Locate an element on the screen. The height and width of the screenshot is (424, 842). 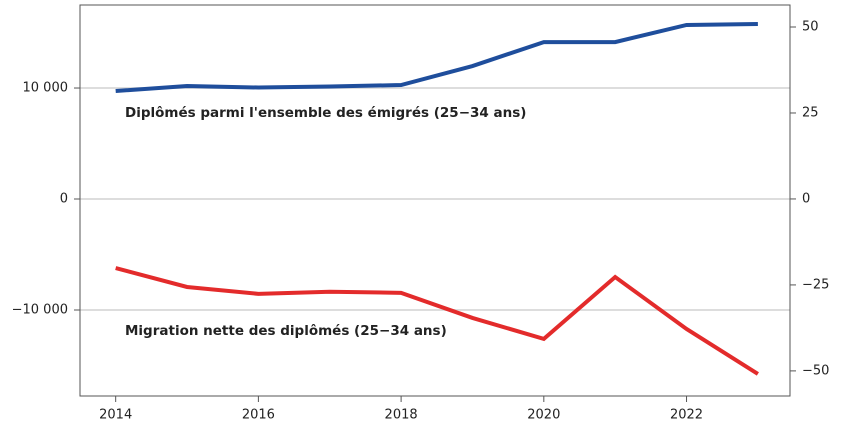
y2-tick-label: −25 is located at coordinates (815, 284).